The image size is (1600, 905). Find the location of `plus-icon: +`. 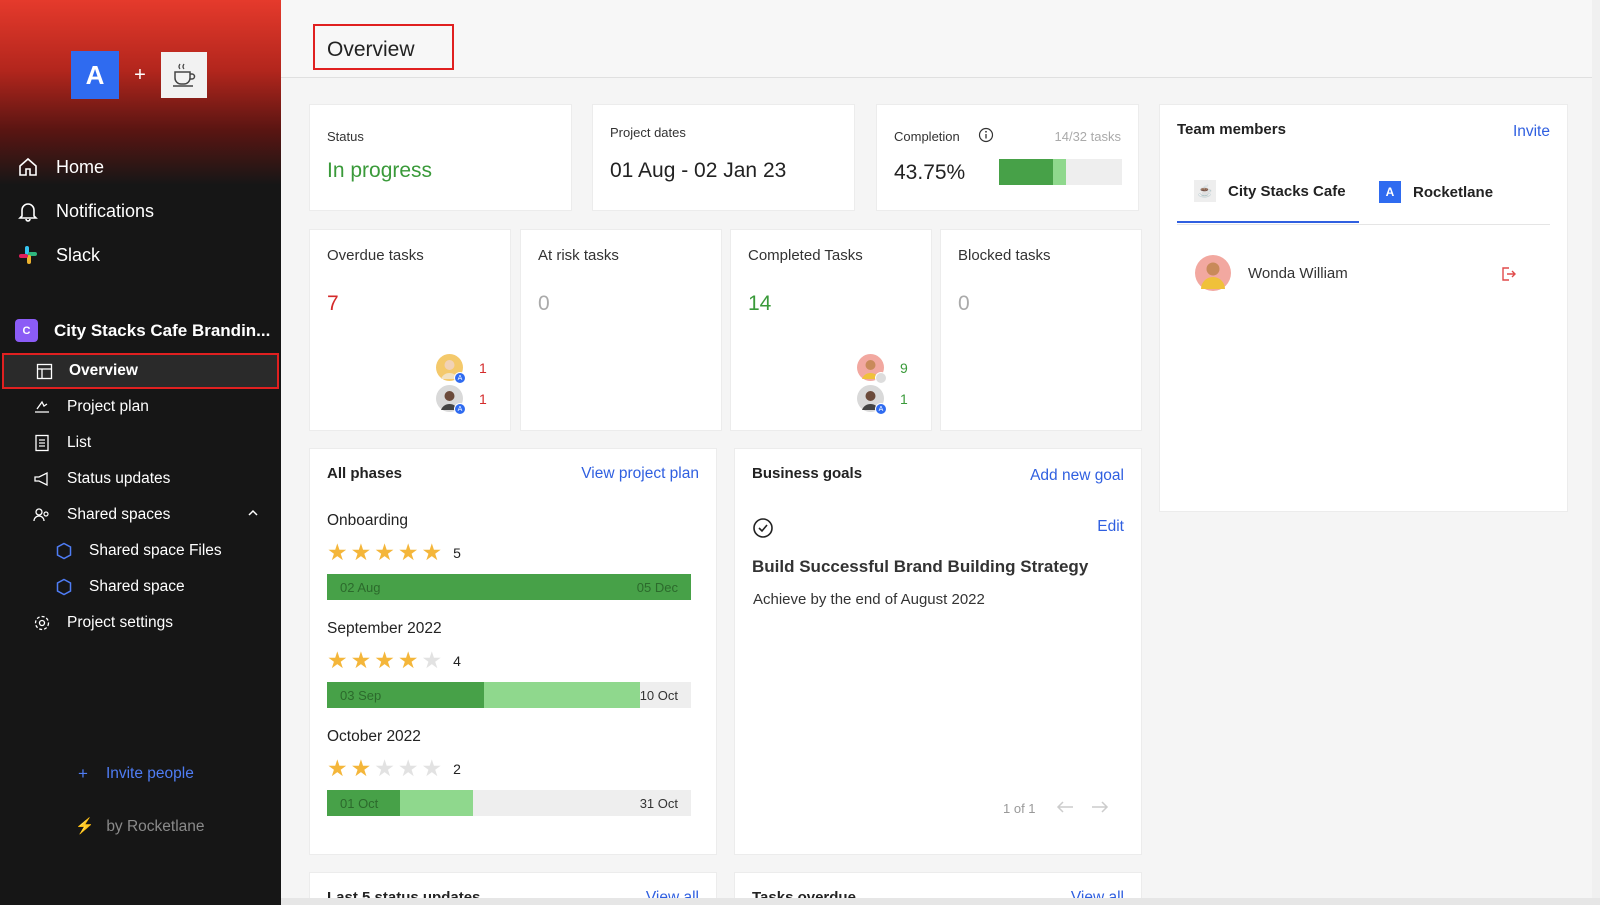

plus-icon: + is located at coordinates (83, 773).